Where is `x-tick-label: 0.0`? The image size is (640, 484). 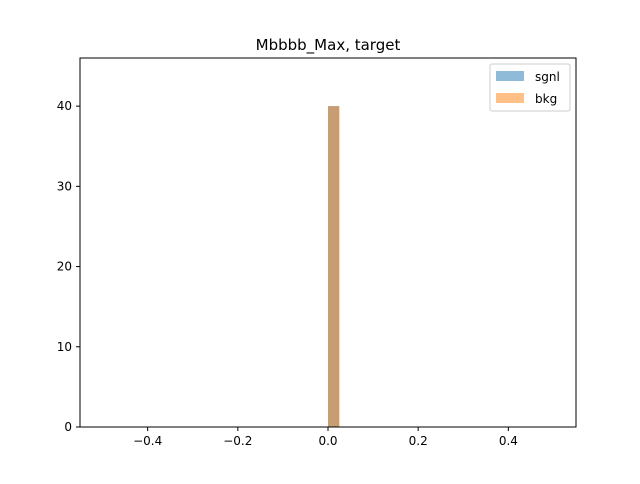
x-tick-label: 0.0 is located at coordinates (327, 441).